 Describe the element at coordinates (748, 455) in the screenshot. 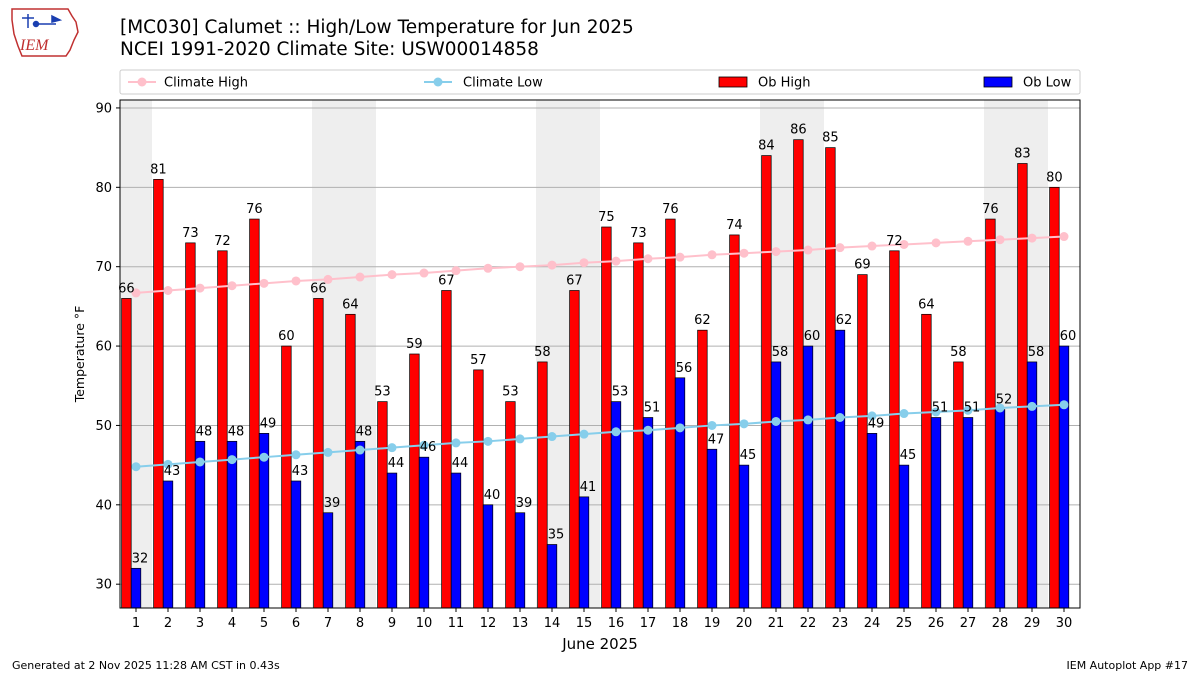

I see `ob-low-label: 45` at that location.